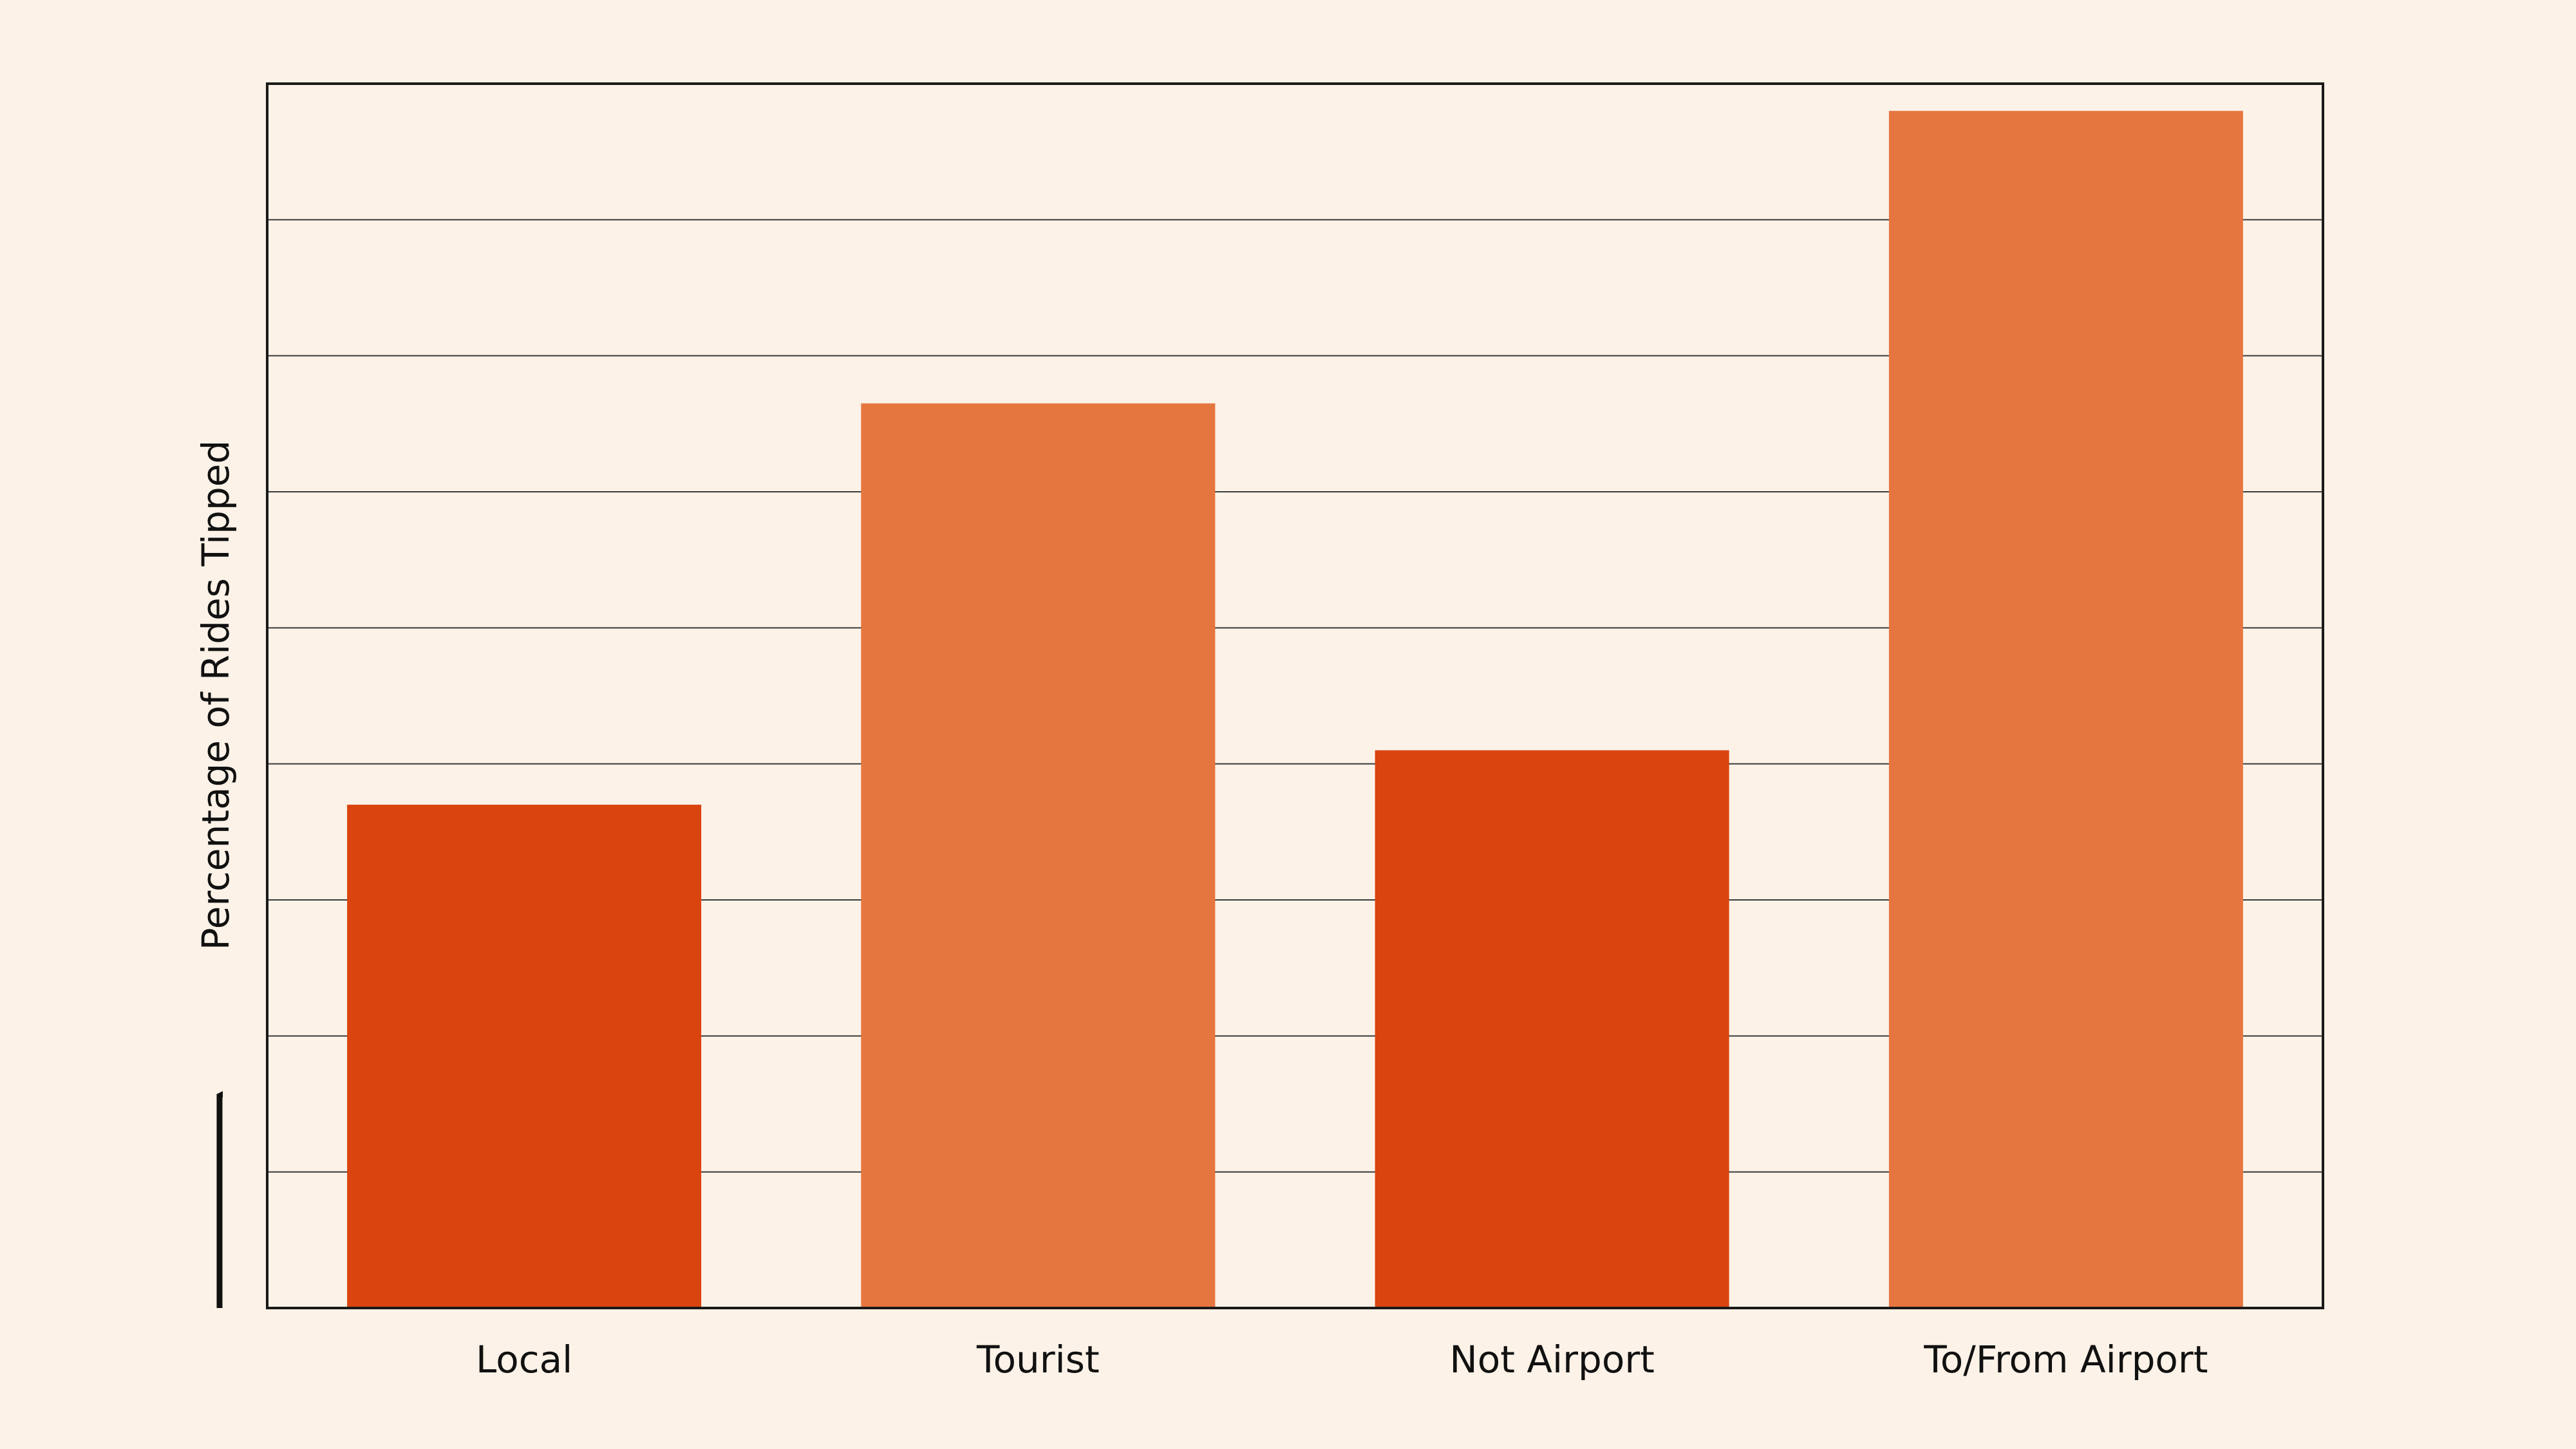  What do you see at coordinates (1342, 1359) in the screenshot?
I see `x-tick-labels: Local Tourist Not Airport To/From Airport` at bounding box center [1342, 1359].